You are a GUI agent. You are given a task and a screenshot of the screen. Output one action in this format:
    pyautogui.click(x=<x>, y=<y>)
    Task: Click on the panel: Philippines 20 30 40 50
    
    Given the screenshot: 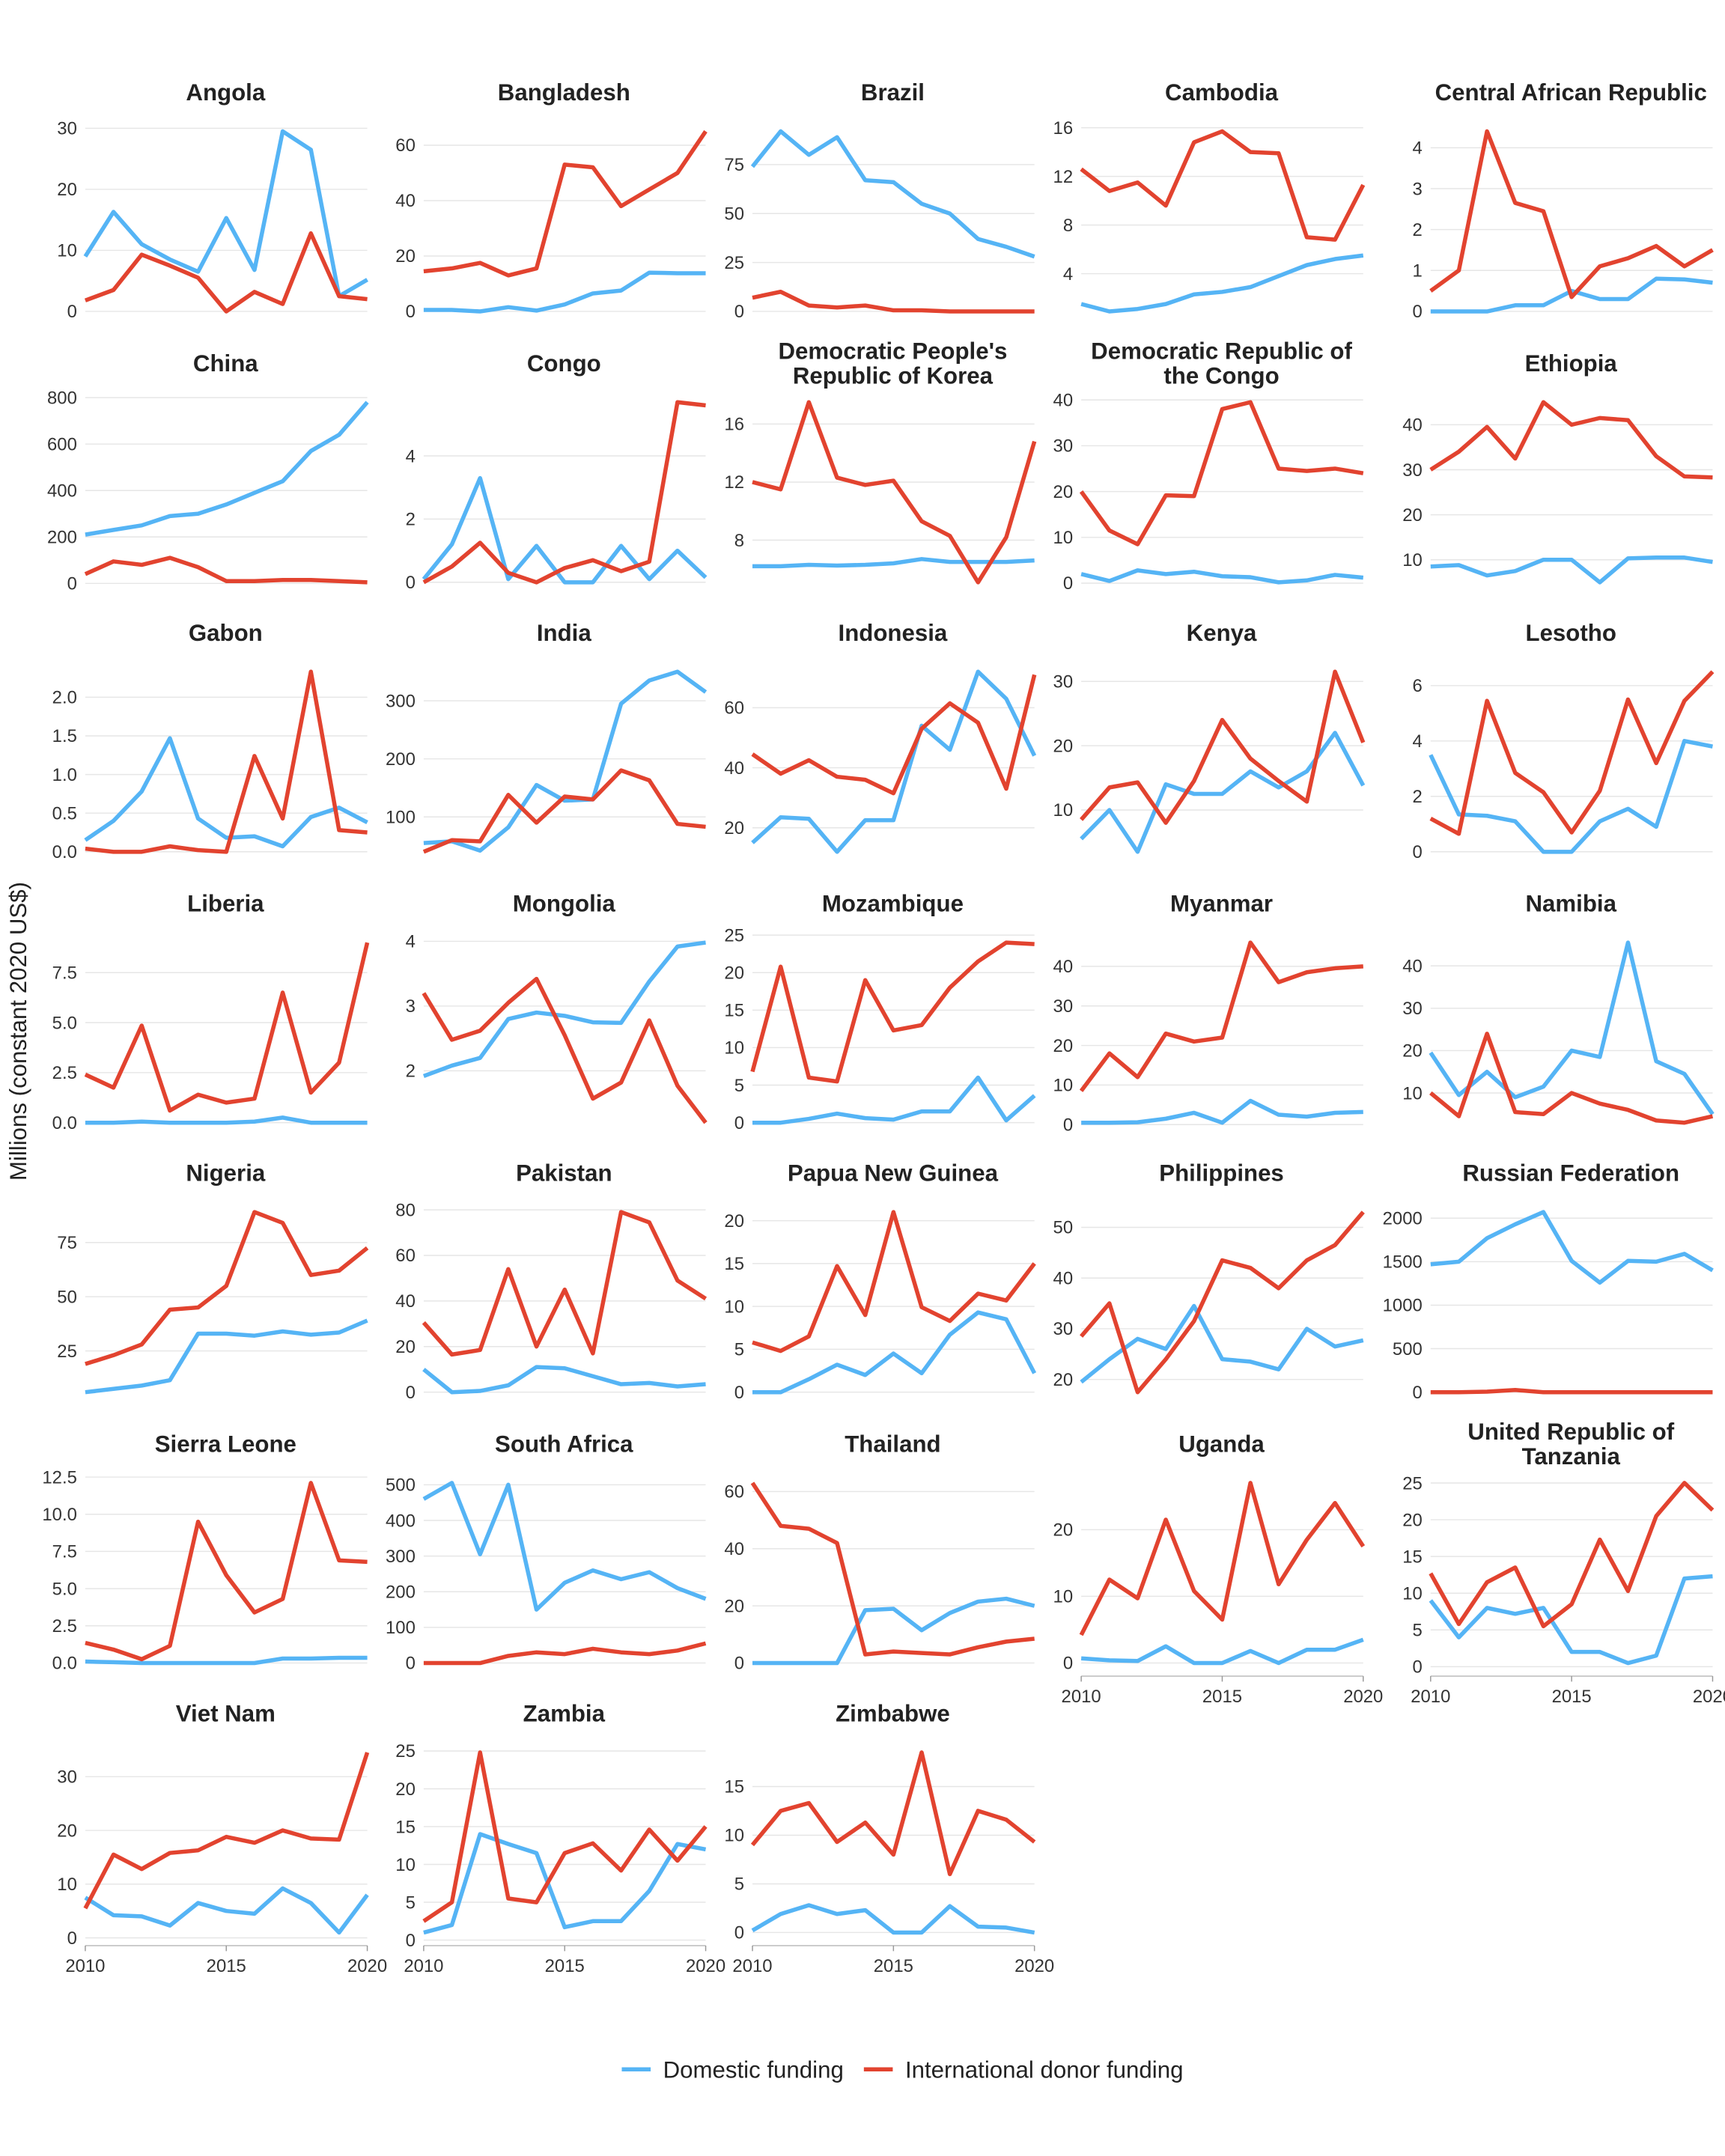 What is the action you would take?
    pyautogui.click(x=1209, y=1277)
    